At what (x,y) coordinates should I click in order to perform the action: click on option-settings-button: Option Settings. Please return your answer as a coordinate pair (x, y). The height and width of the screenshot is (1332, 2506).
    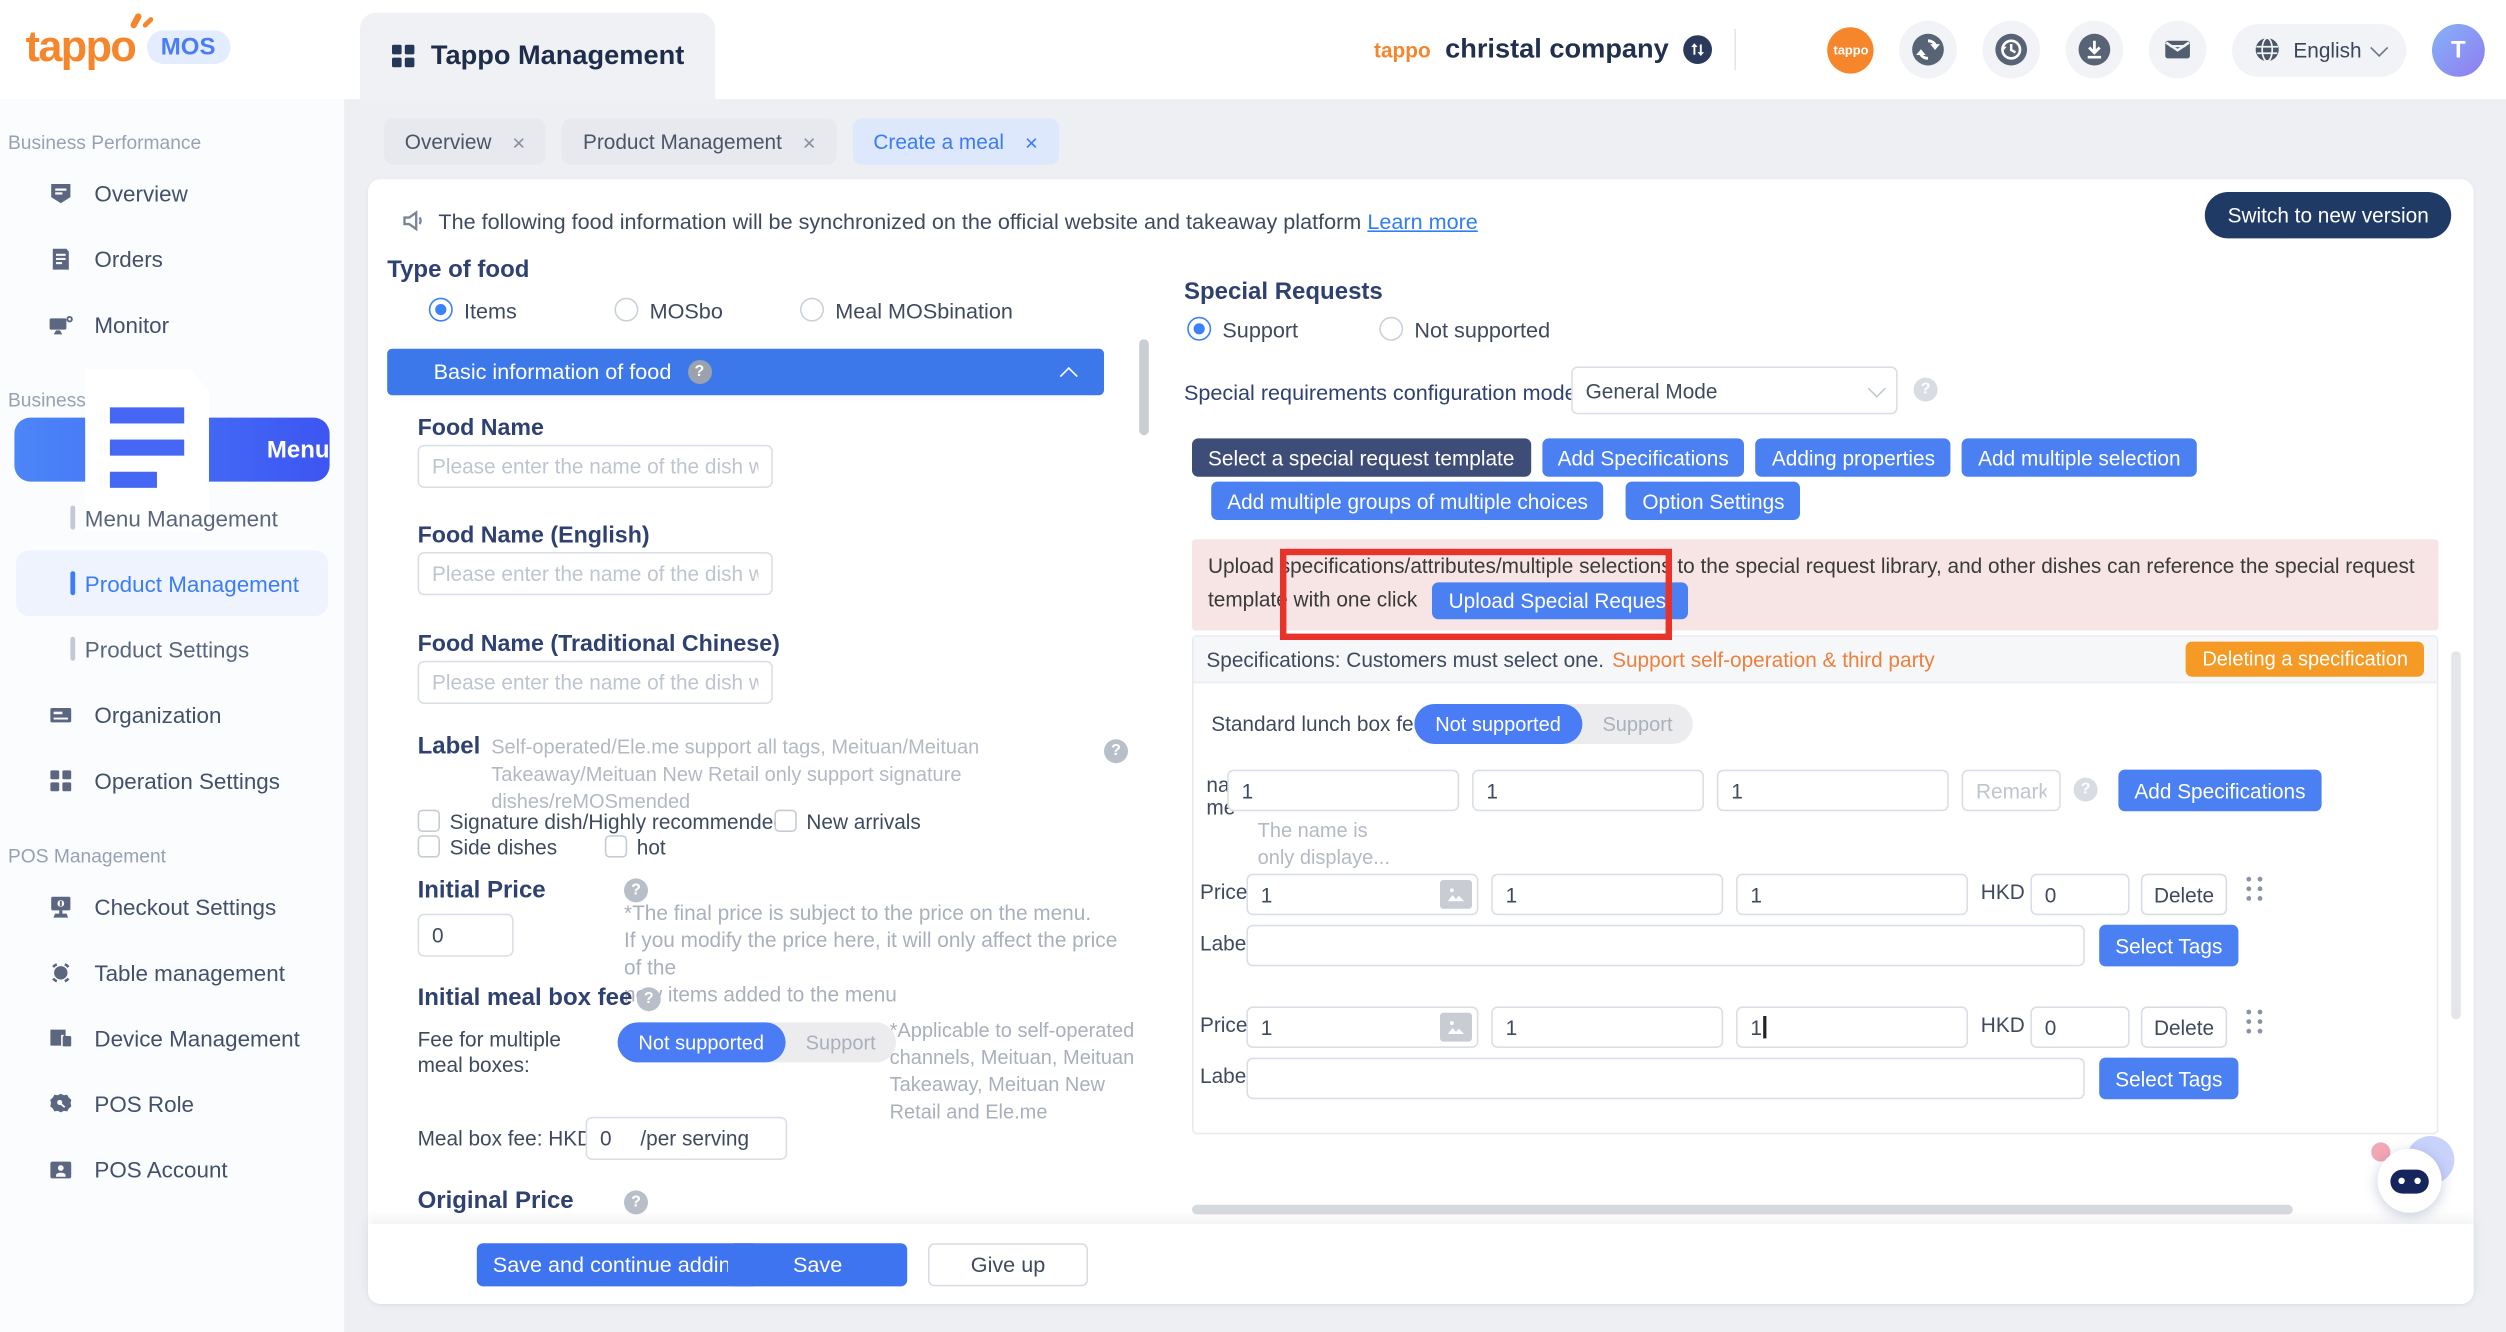
    Looking at the image, I should click on (1713, 500).